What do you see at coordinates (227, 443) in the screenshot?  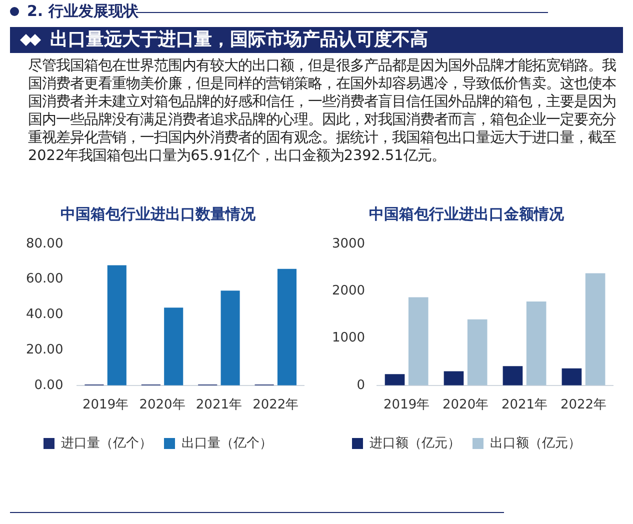 I see `legend-label: 出口量（亿个）` at bounding box center [227, 443].